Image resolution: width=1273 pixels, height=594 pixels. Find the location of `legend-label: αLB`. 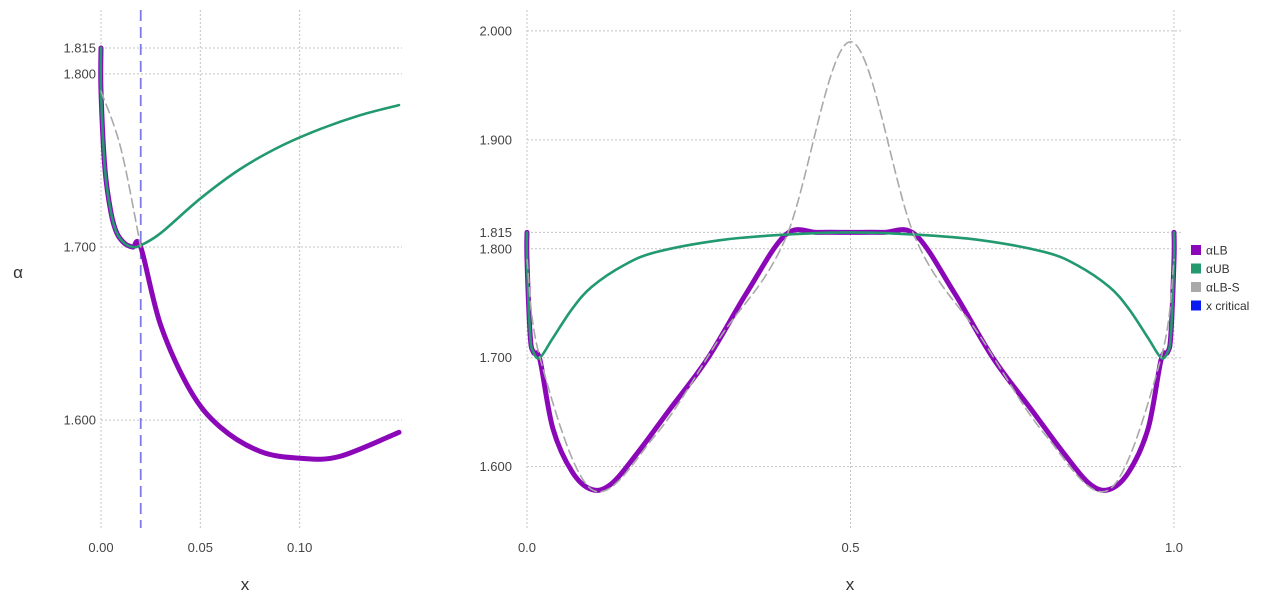

legend-label: αLB is located at coordinates (1217, 251).